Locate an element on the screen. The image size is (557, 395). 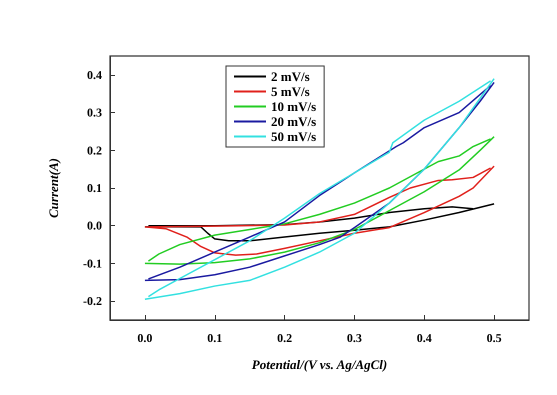
y-tick-label: 0.0 is located at coordinates (94, 225).